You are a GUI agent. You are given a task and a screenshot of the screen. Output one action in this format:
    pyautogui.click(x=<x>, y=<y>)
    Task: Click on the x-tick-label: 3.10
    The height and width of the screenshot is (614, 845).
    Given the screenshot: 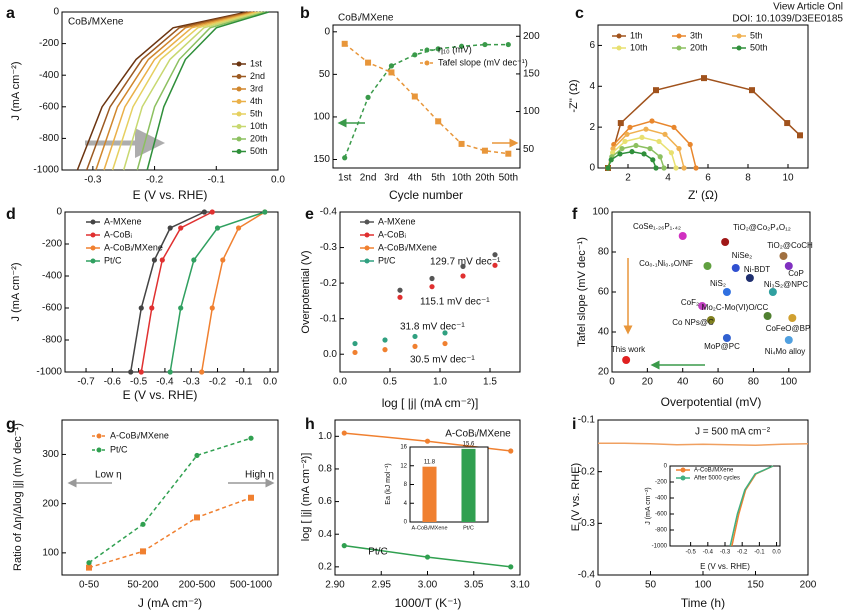 What is the action you would take?
    pyautogui.click(x=520, y=585)
    